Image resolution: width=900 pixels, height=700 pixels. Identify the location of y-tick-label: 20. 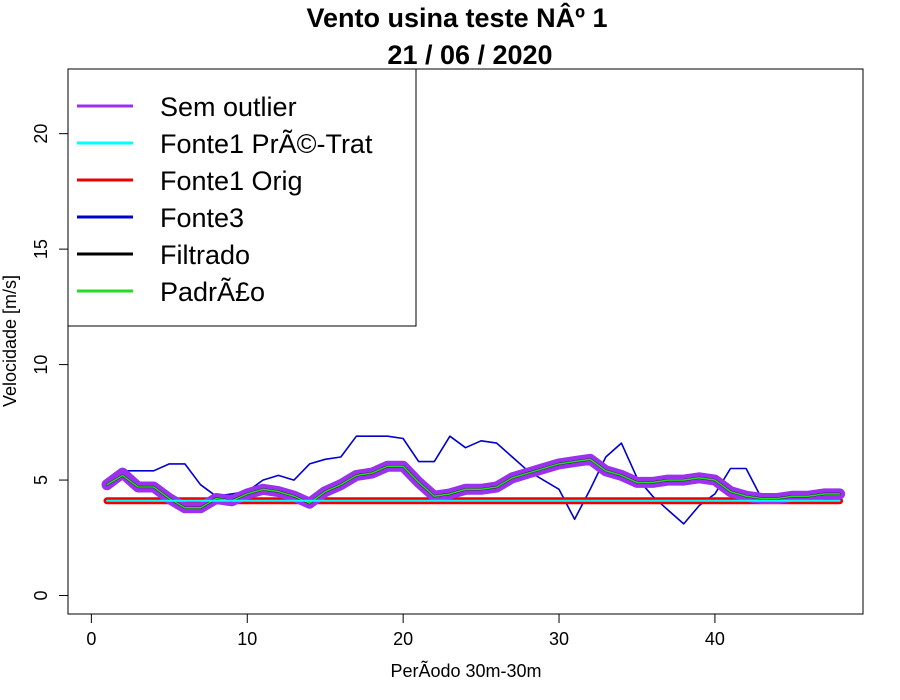
(41, 134).